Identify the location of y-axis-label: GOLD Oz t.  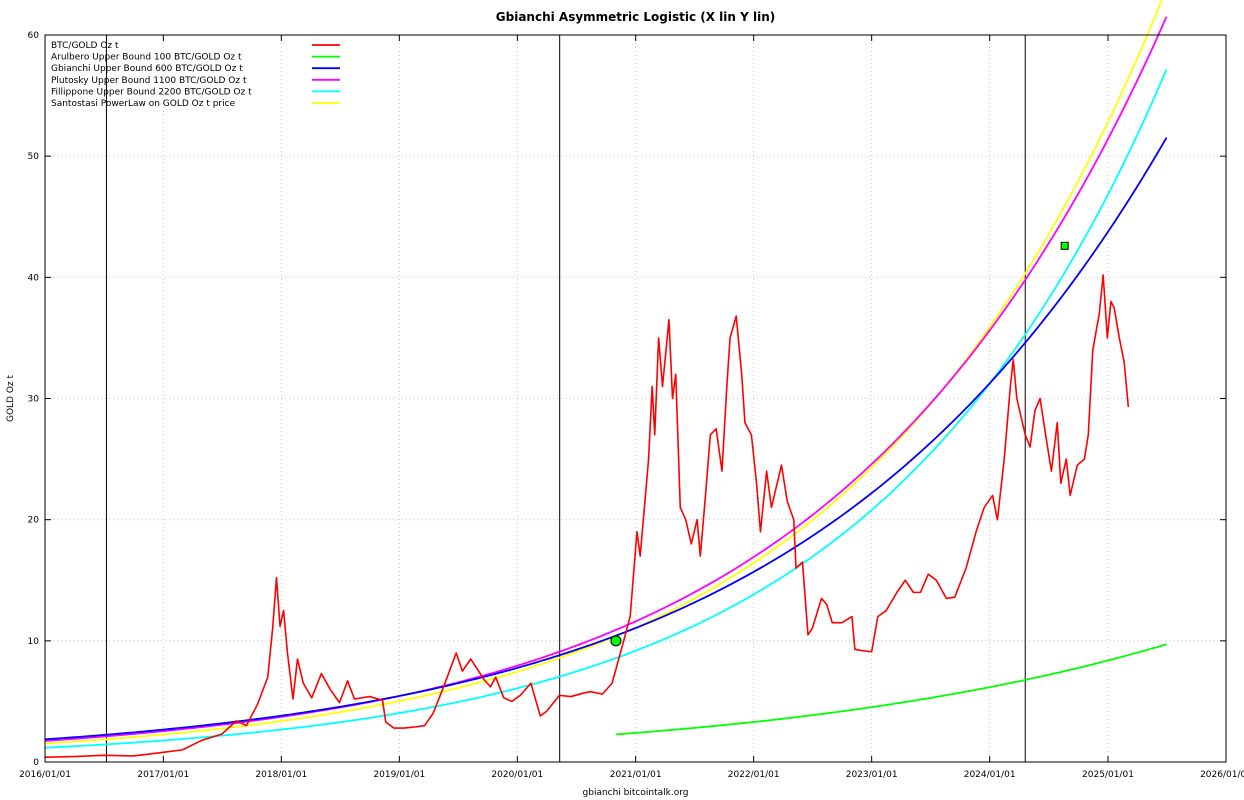
(11, 398).